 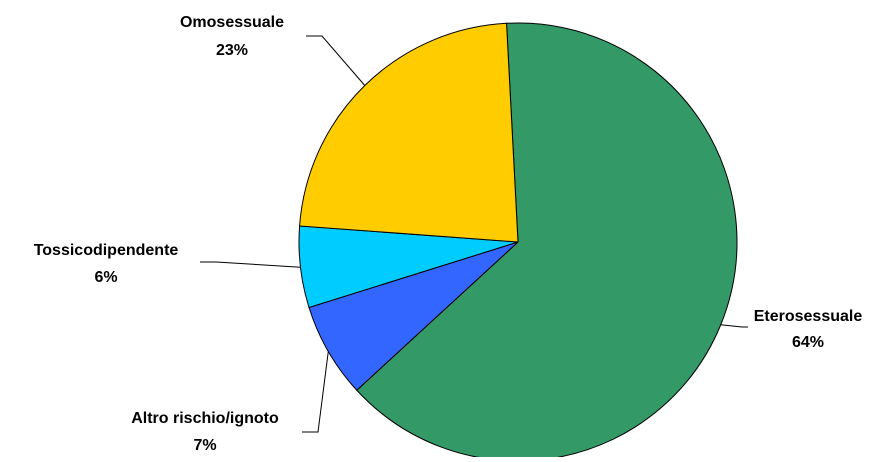 What do you see at coordinates (205, 418) in the screenshot?
I see `label-name-altro-rischio-ignoto: Altro rischio/ignoto` at bounding box center [205, 418].